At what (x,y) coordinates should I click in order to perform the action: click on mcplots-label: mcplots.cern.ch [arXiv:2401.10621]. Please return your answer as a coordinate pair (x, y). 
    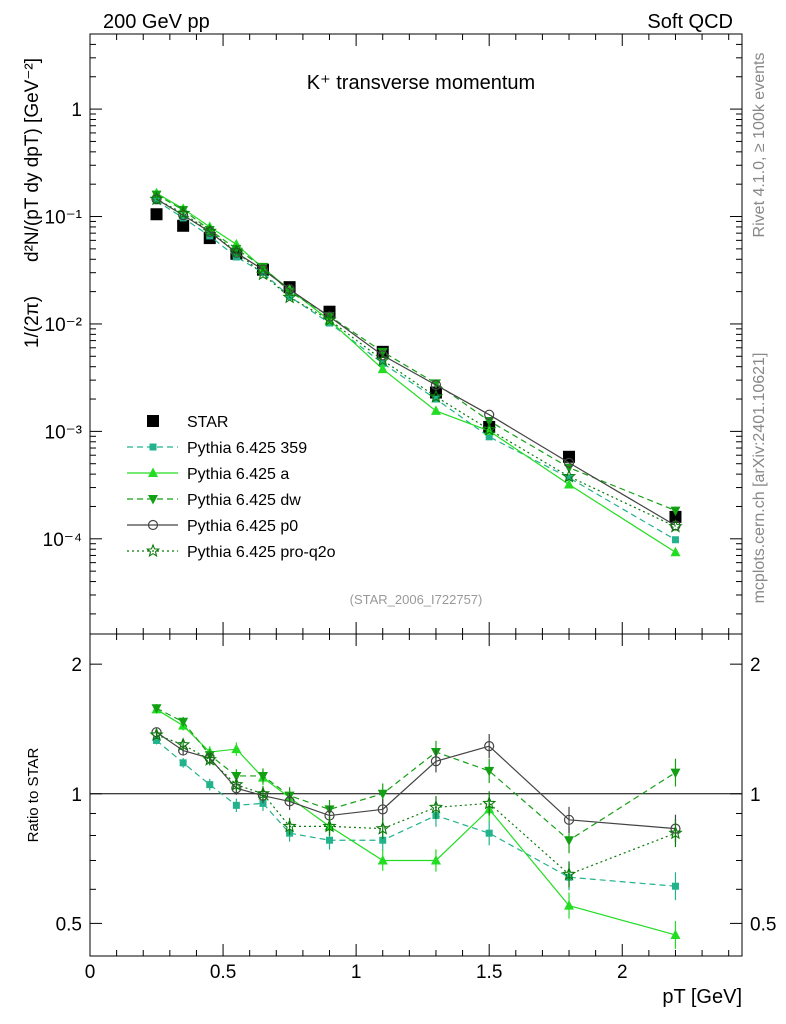
    Looking at the image, I should click on (759, 478).